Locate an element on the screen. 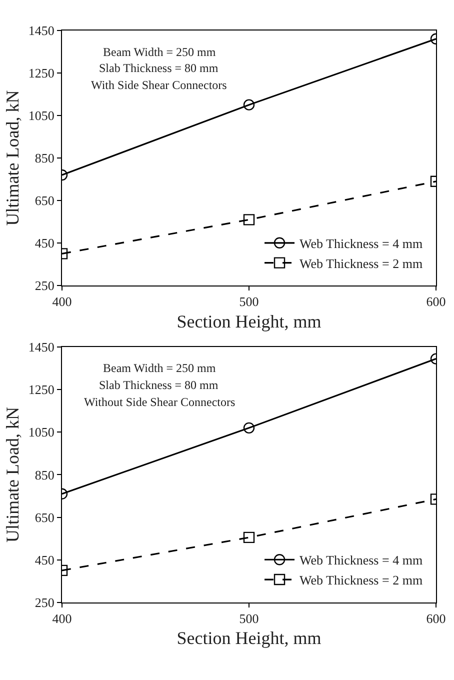 The height and width of the screenshot is (680, 454). annotation: Without Side Shear Connectors is located at coordinates (160, 402).